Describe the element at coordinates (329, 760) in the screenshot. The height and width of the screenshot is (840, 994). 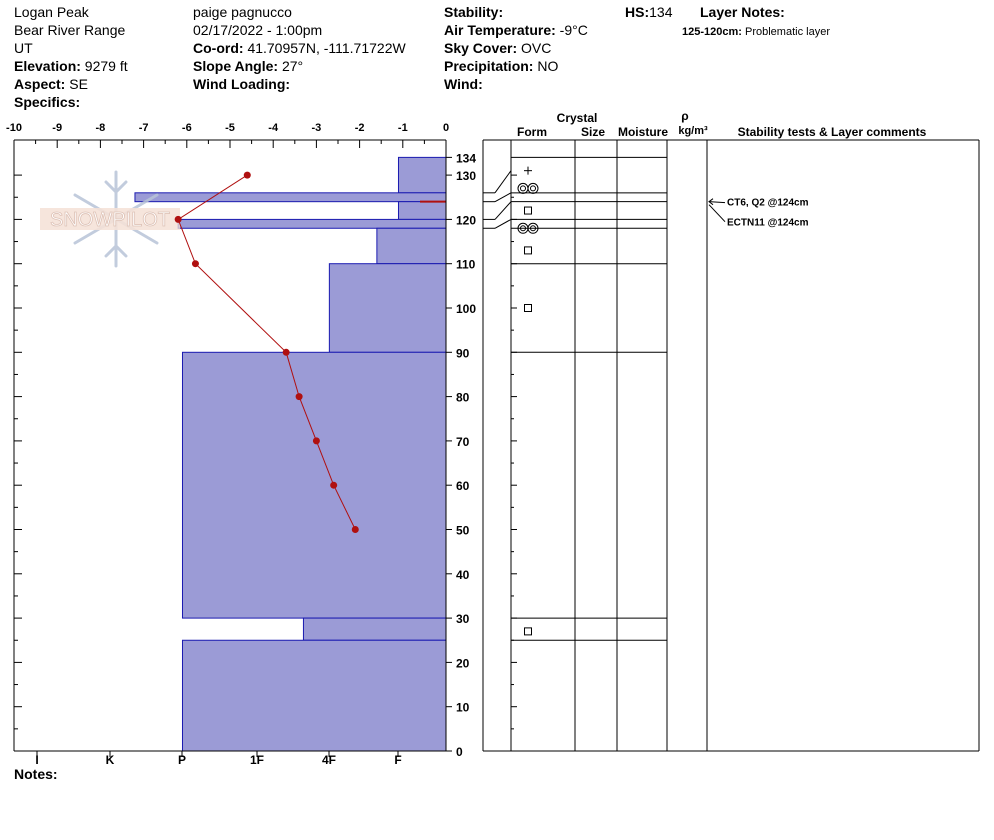
I see `hardness-scale-label: 4F` at that location.